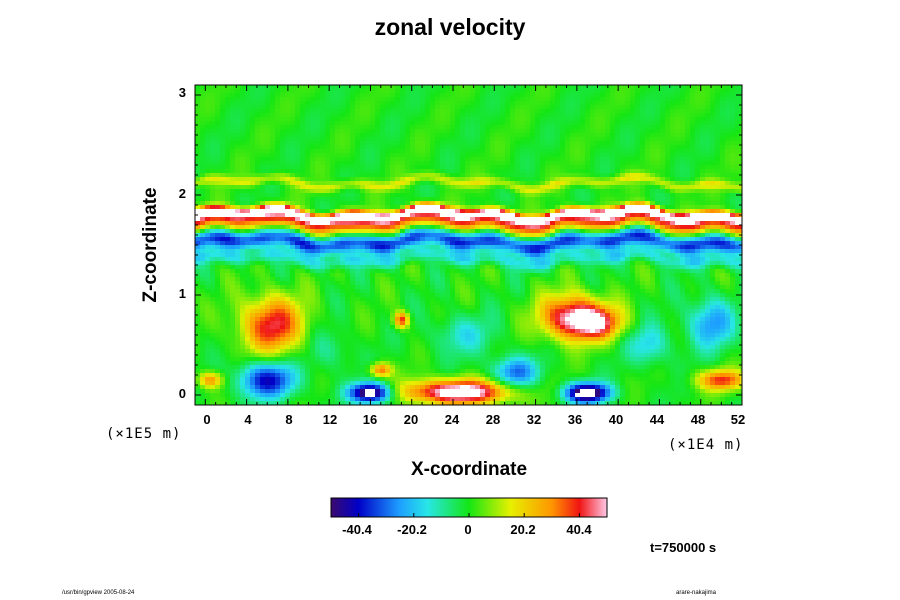  What do you see at coordinates (207, 419) in the screenshot?
I see `x-tick-label-0: 0` at bounding box center [207, 419].